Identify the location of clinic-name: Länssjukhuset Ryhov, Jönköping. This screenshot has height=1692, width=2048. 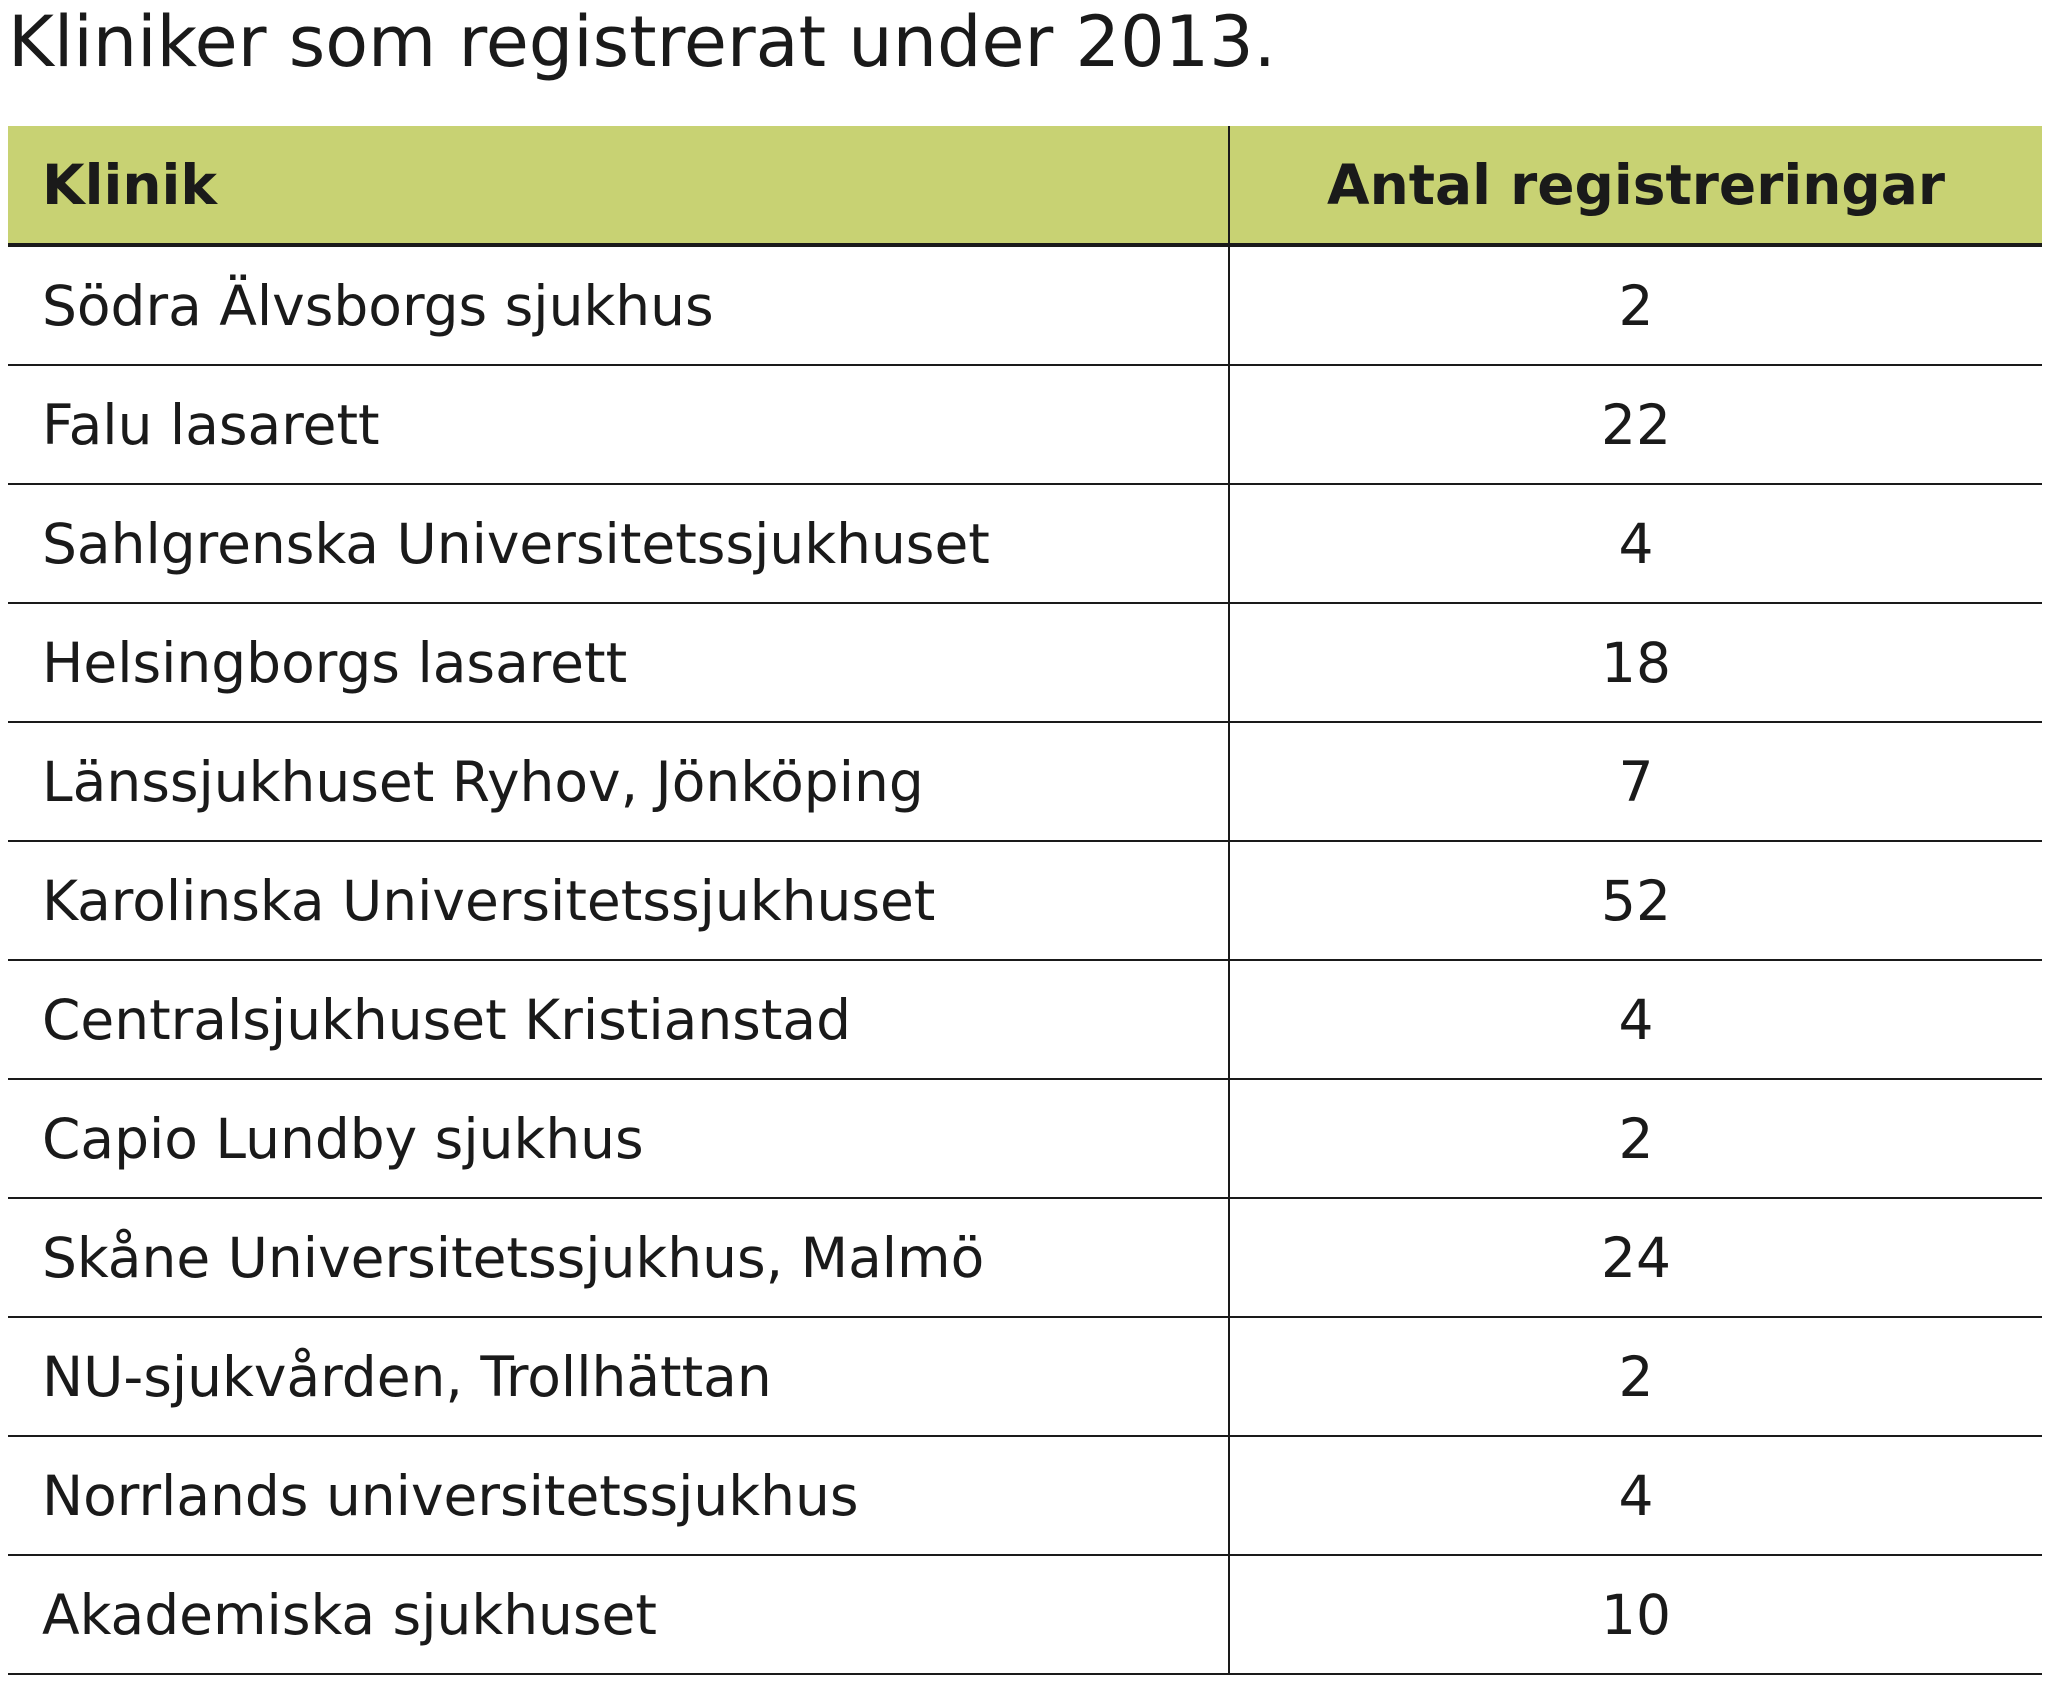
(619, 782).